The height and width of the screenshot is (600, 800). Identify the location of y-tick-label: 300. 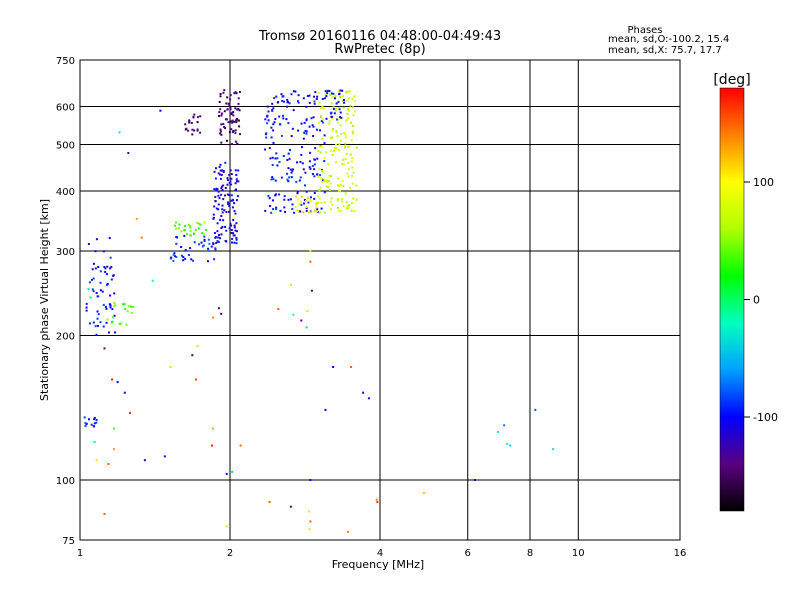
(65, 252).